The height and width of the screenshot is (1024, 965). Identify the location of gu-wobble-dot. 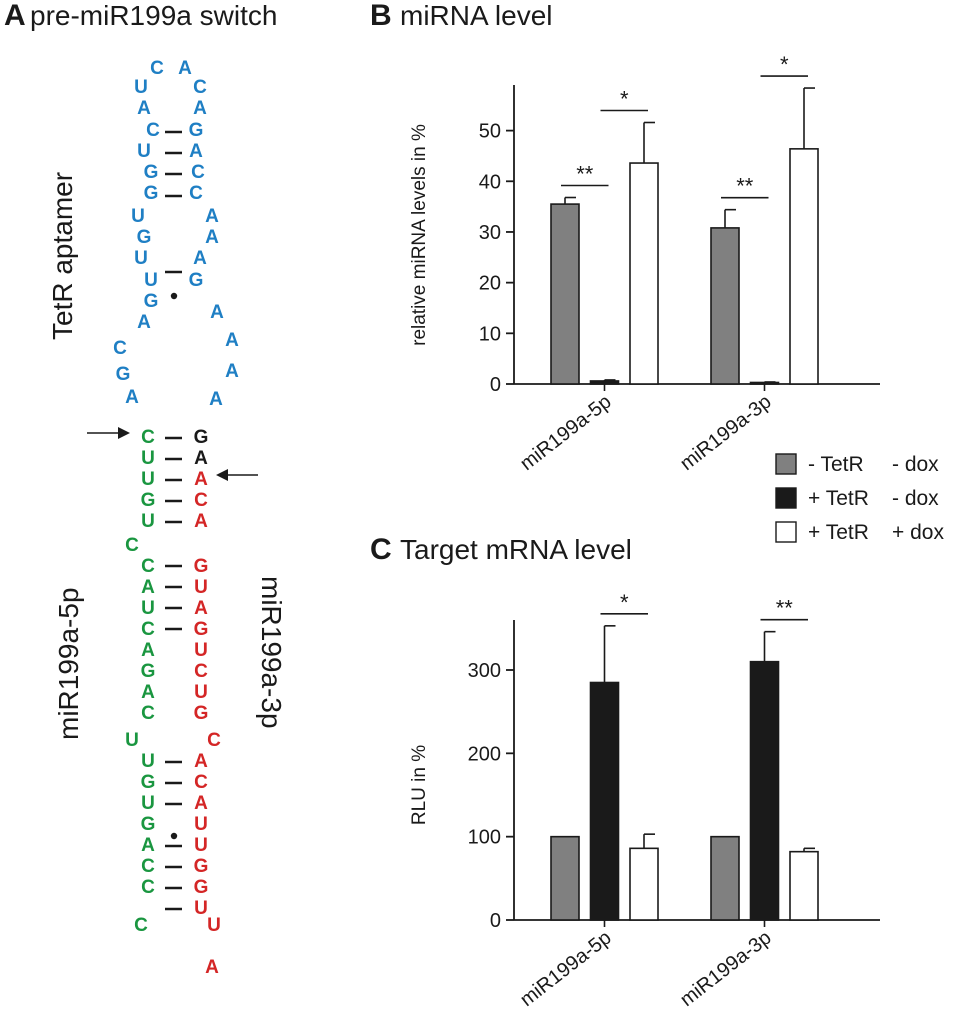
(174, 296).